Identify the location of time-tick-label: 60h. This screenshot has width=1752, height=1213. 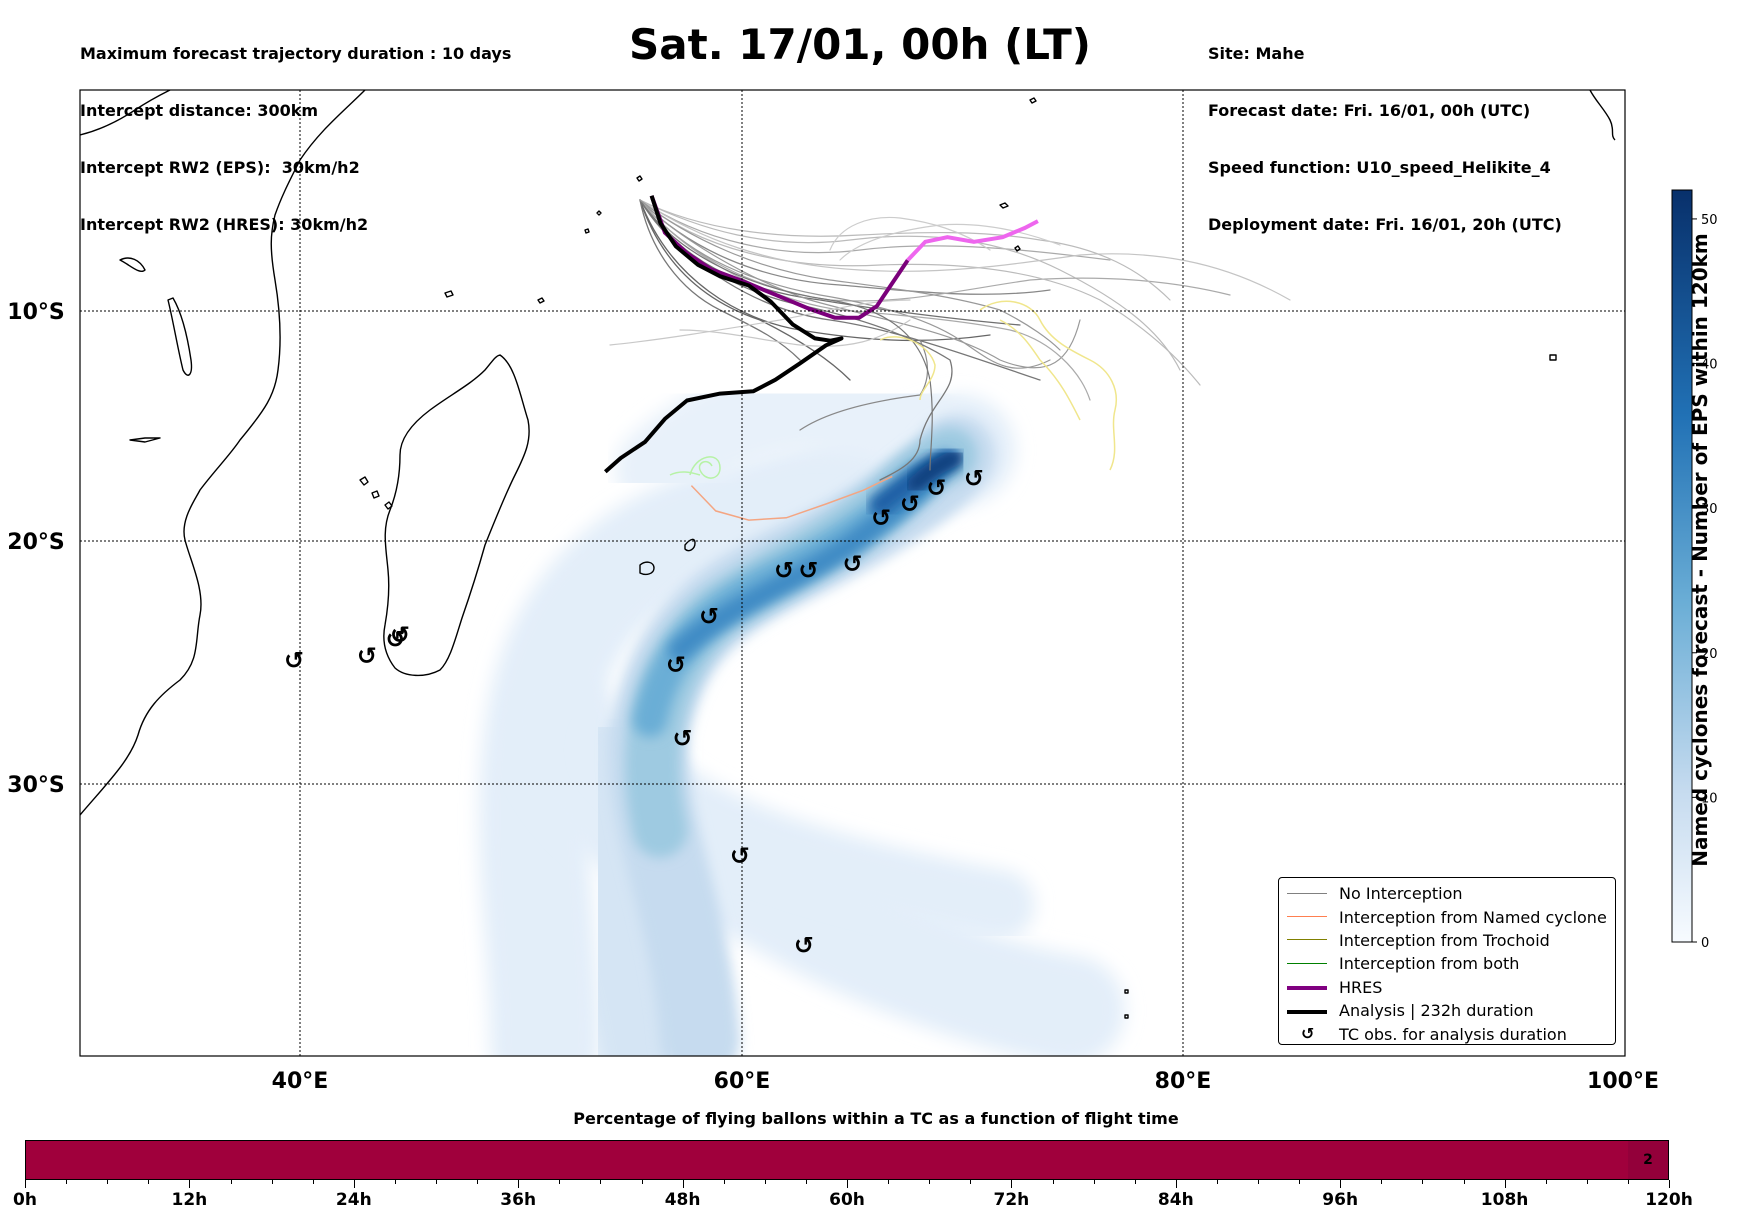
(847, 1200).